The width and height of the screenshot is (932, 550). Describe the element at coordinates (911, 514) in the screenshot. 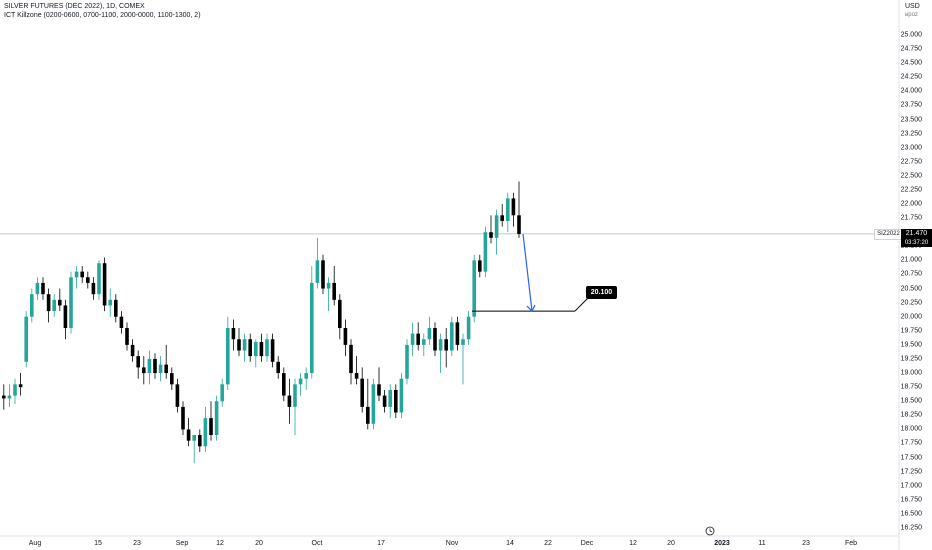

I see `price-tick: 16.500` at that location.